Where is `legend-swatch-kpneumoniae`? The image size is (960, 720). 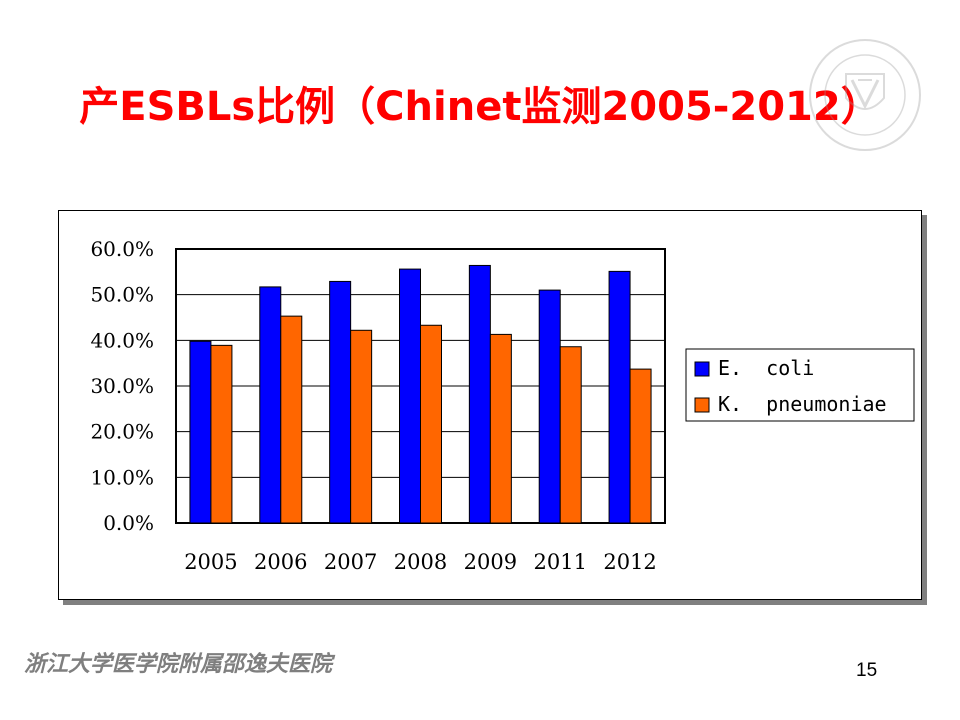 legend-swatch-kpneumoniae is located at coordinates (702, 405).